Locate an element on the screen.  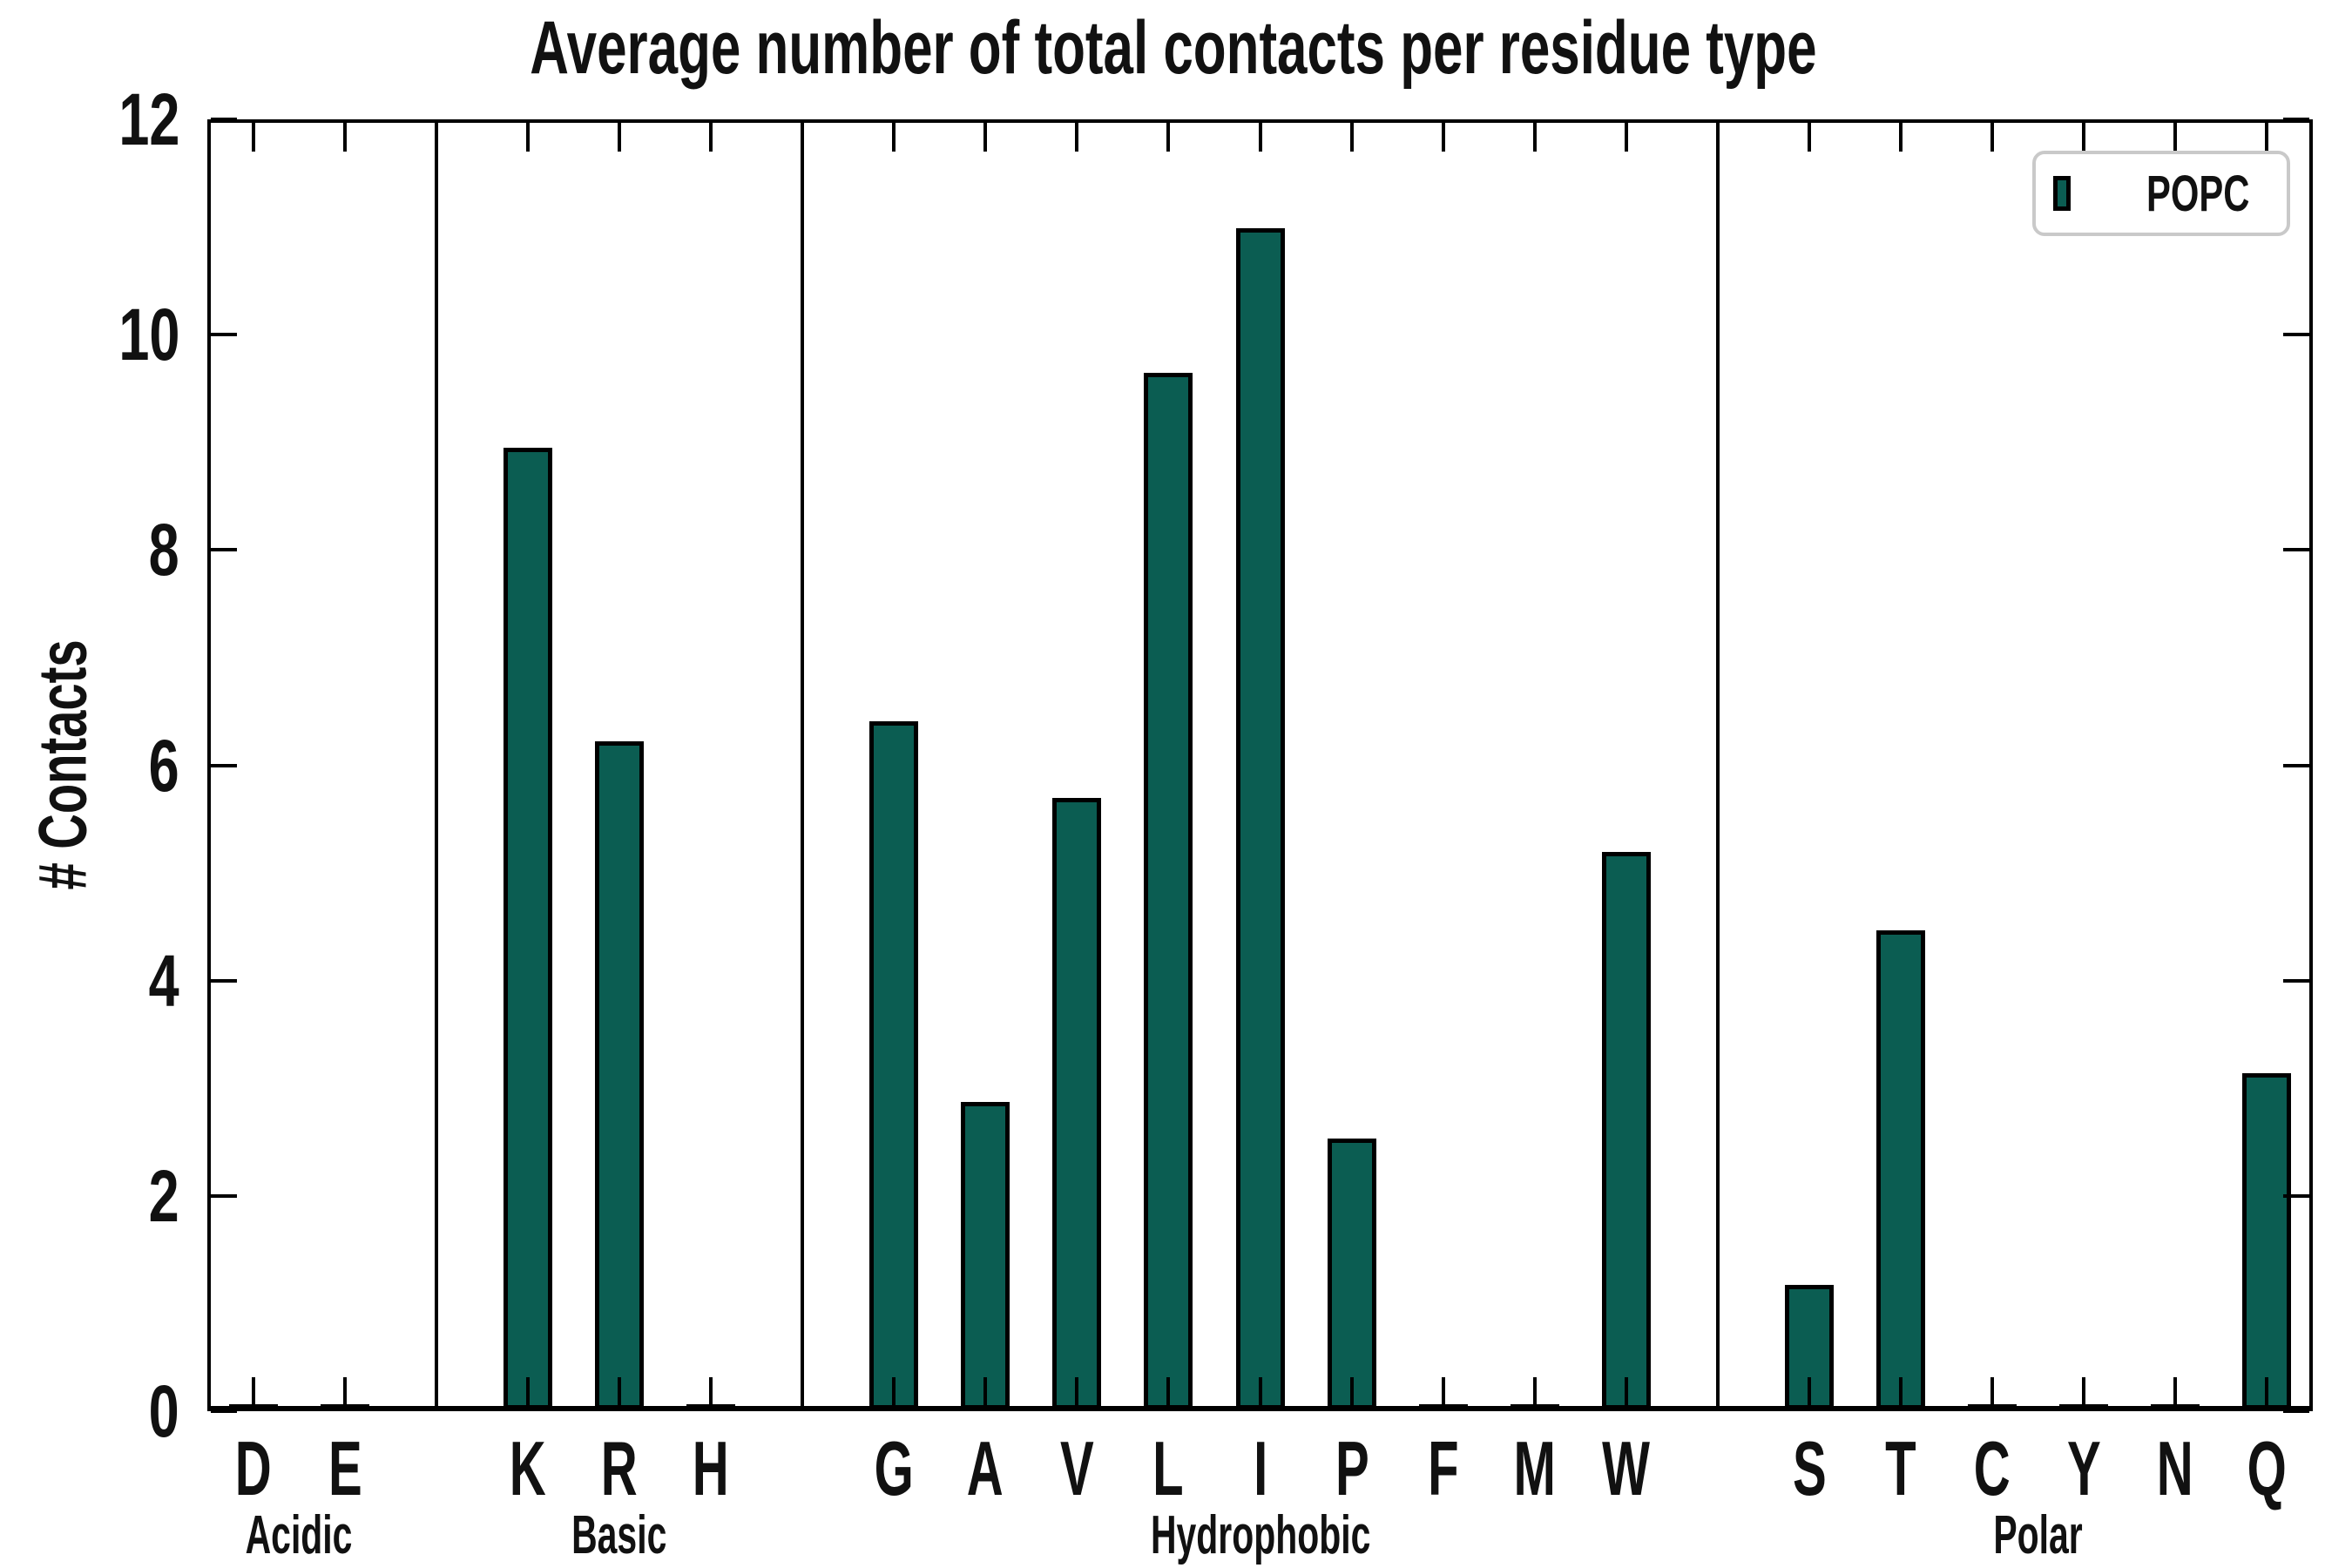
y-tick-label-text: 10 is located at coordinates (148, 334).